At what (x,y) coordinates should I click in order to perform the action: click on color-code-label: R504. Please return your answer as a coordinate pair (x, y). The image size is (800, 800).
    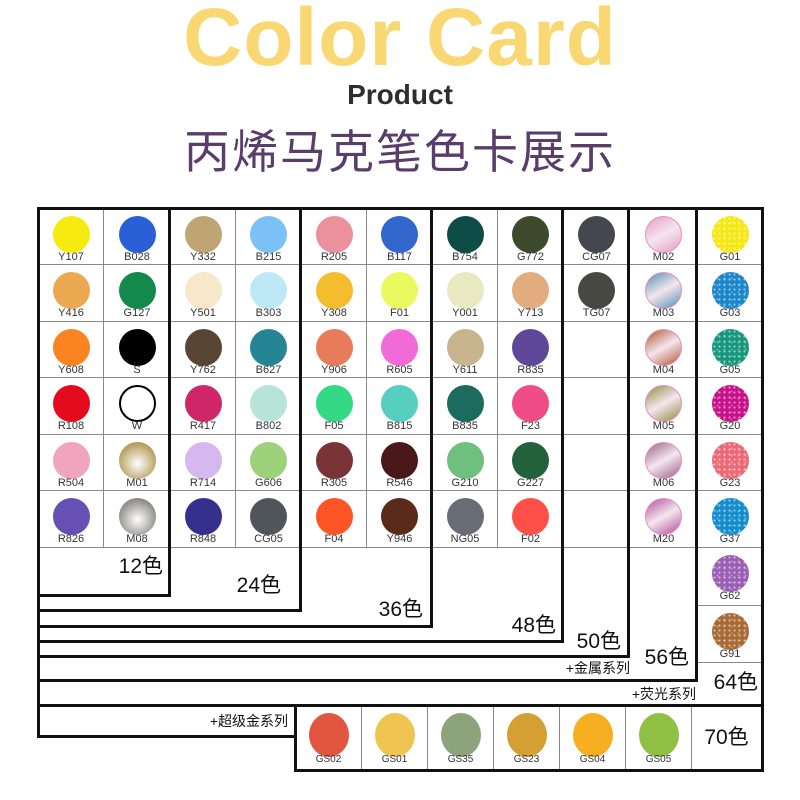
    Looking at the image, I should click on (71, 483).